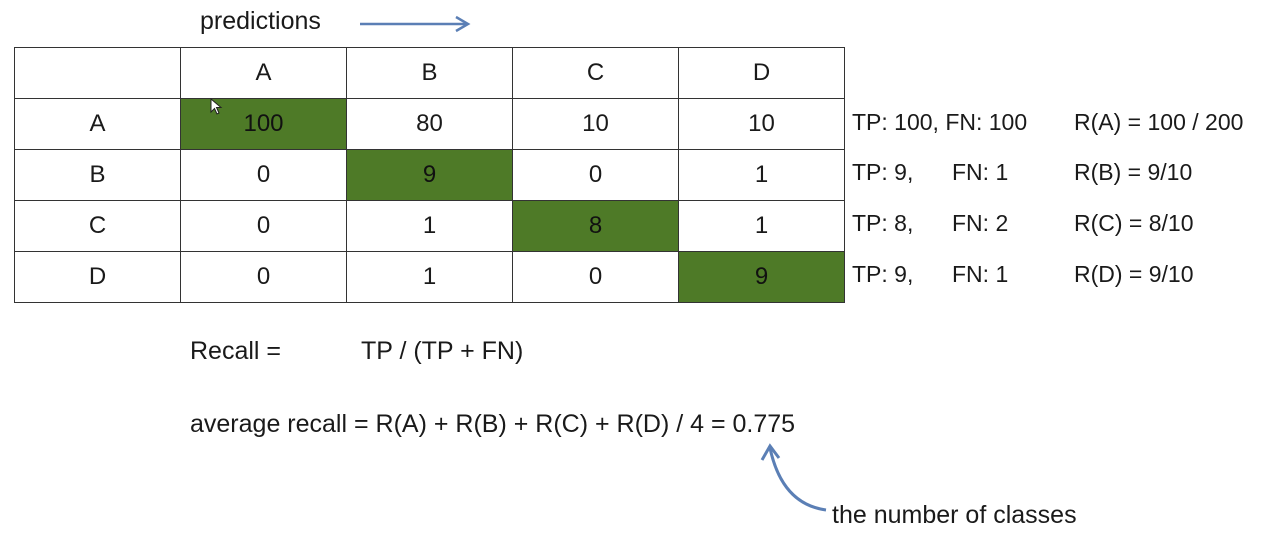  What do you see at coordinates (793, 477) in the screenshot?
I see `curved-arrow-icon` at bounding box center [793, 477].